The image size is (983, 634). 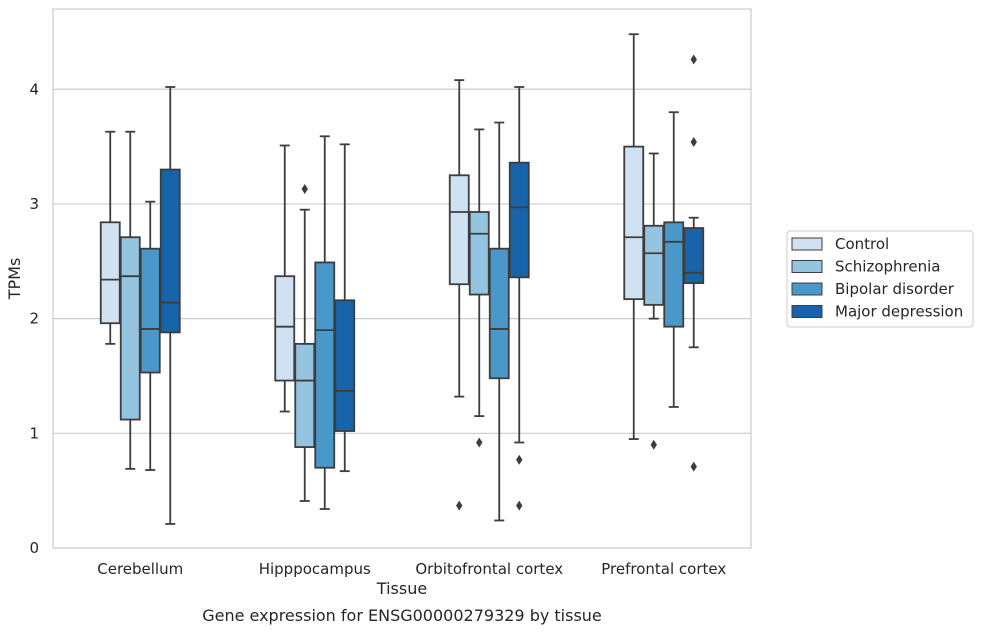 I want to click on legend-label: Control, so click(x=862, y=244).